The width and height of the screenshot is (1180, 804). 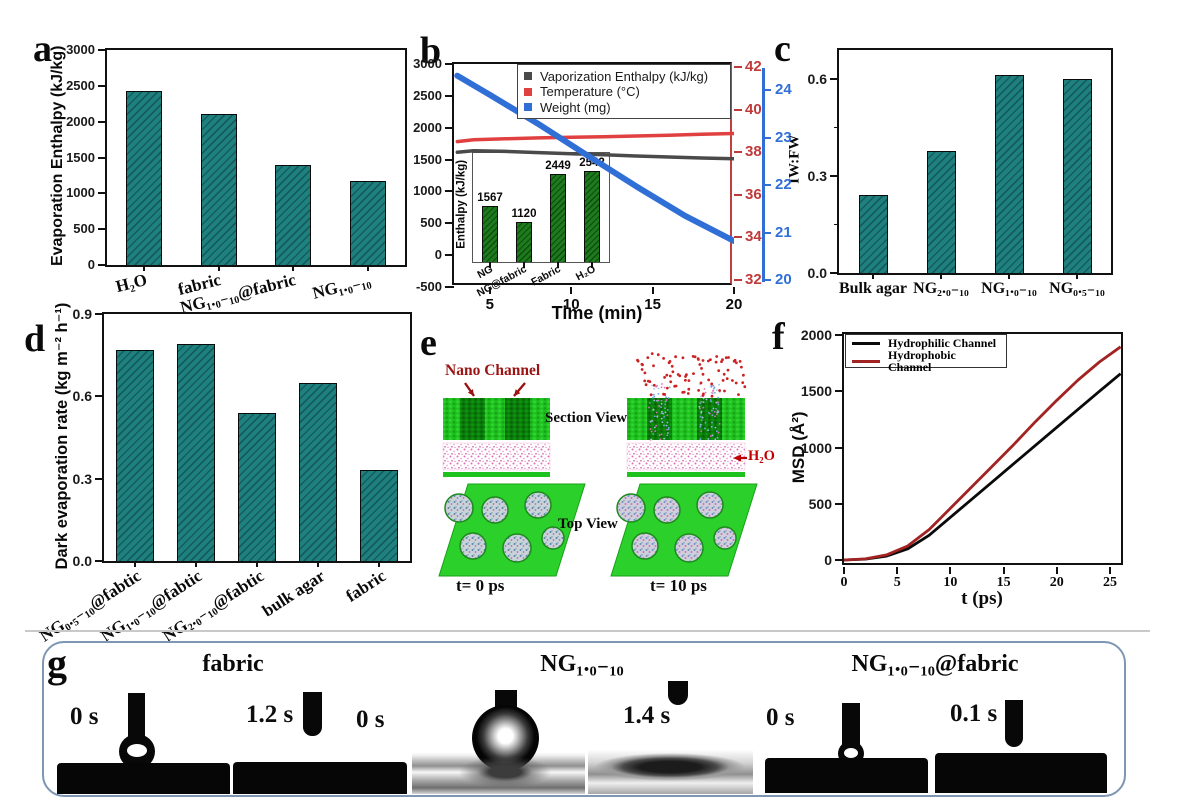 I want to click on droplet-highlight, so click(x=851, y=753).